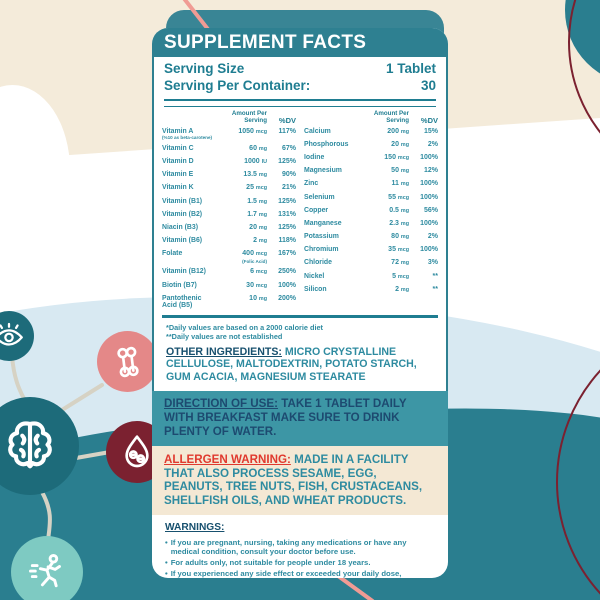  What do you see at coordinates (224, 336) in the screenshot?
I see `footnote-not-established: **Daily values are not established` at bounding box center [224, 336].